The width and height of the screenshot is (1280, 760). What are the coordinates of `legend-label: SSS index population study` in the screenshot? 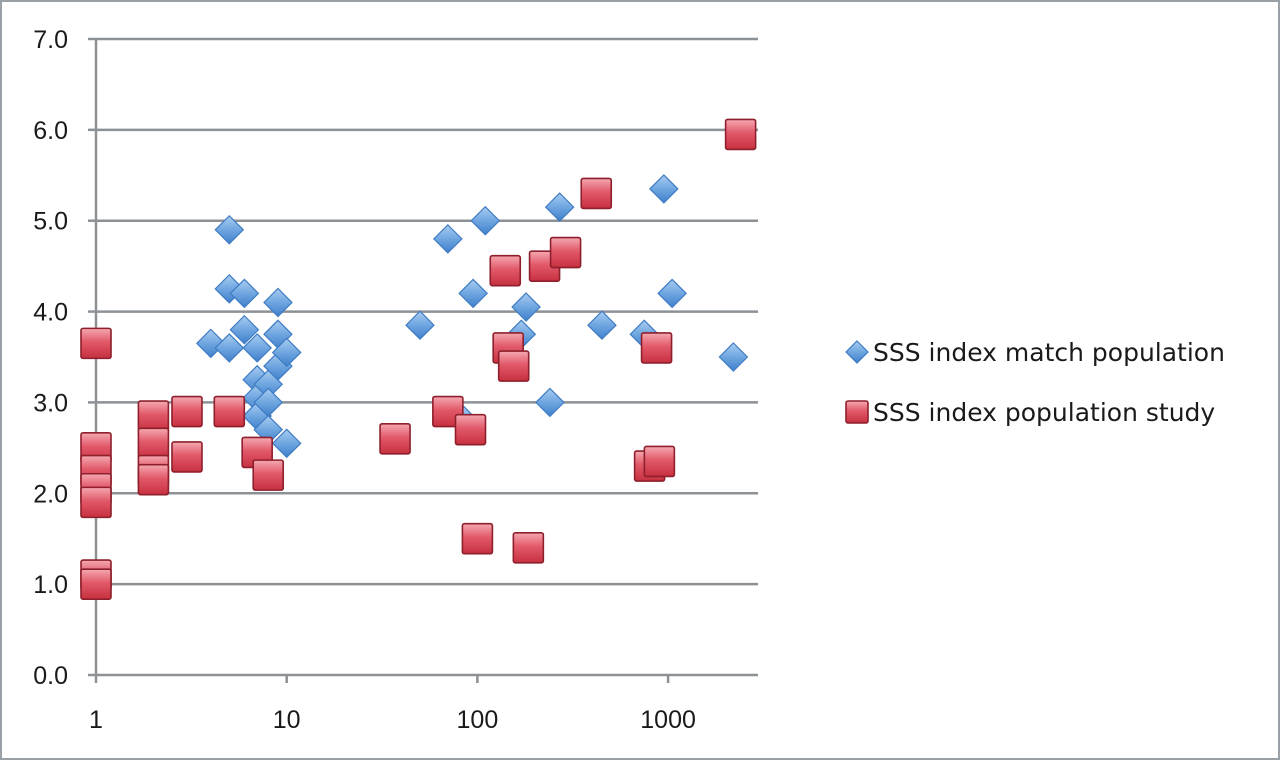 It's located at (1044, 412).